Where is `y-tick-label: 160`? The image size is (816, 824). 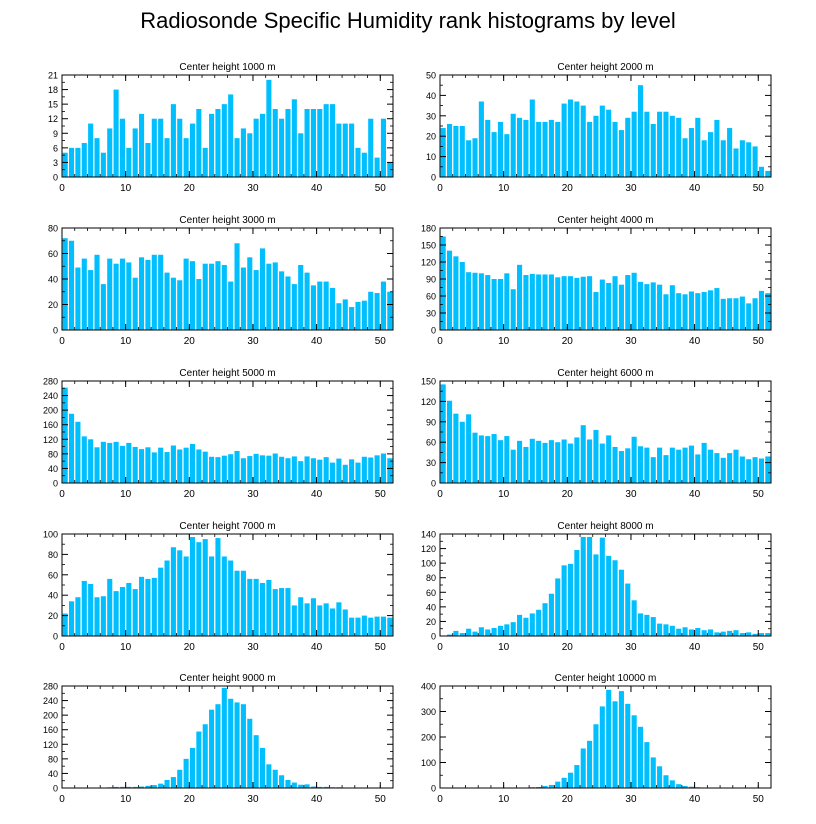 y-tick-label: 160 is located at coordinates (50, 730).